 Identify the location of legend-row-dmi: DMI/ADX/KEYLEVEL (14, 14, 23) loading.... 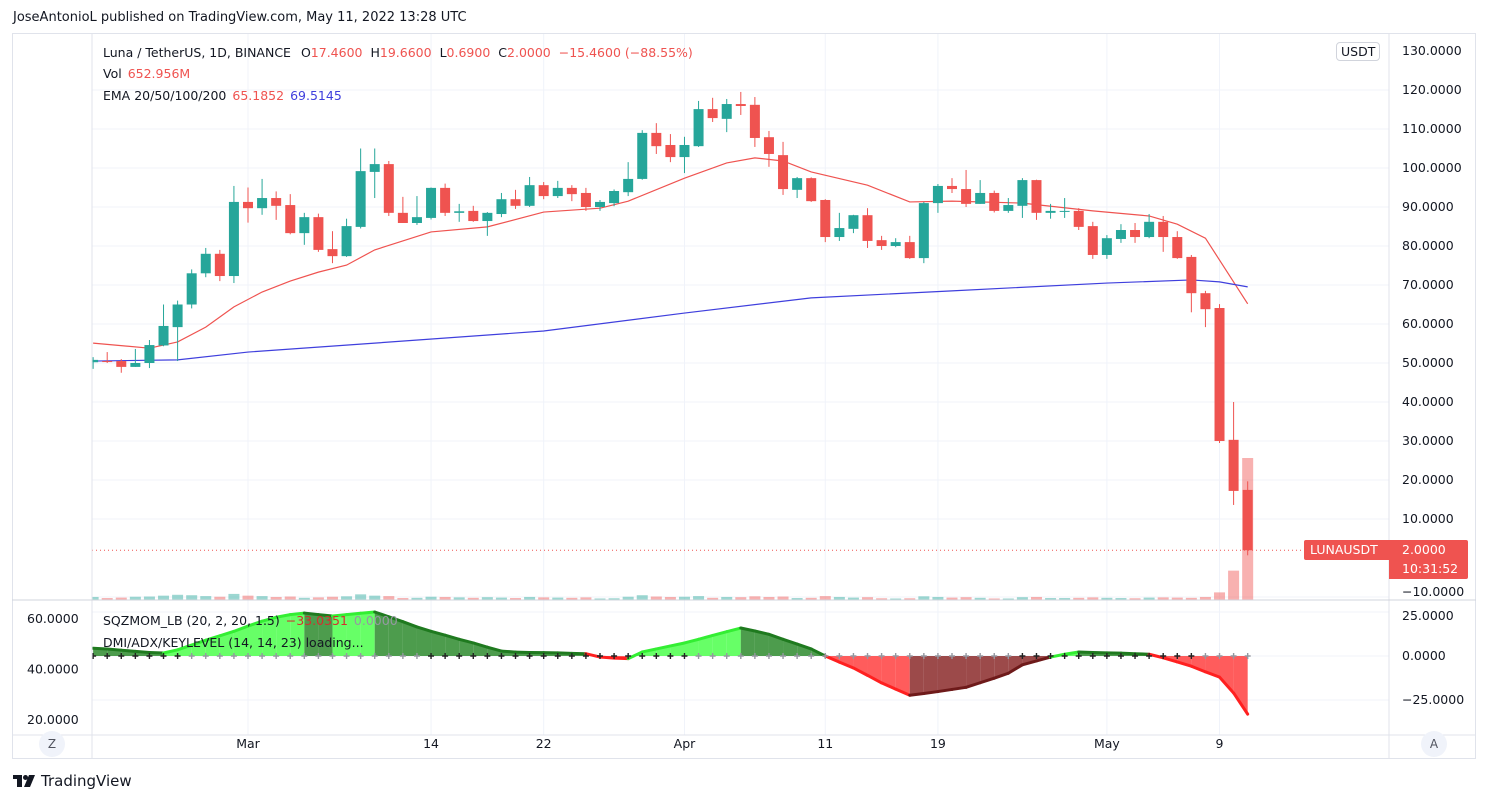
(233, 642).